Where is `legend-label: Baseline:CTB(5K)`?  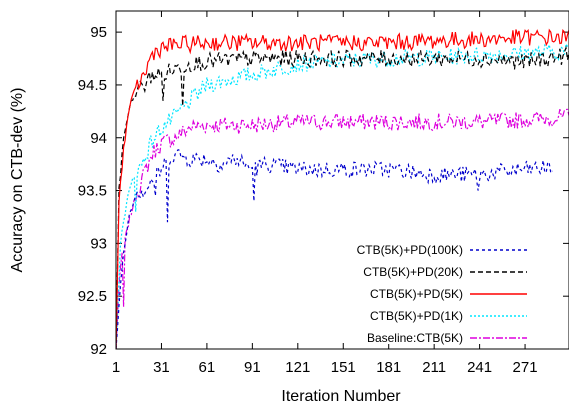
legend-label: Baseline:CTB(5K) is located at coordinates (415, 338).